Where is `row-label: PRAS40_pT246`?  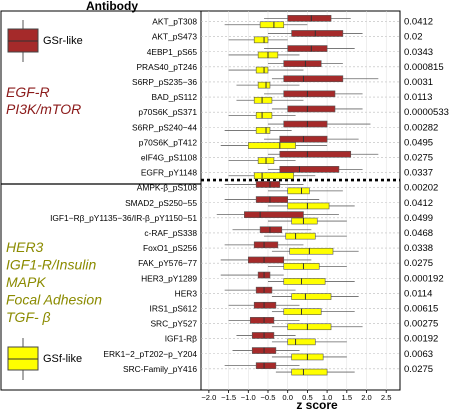
row-label: PRAS40_pT246 is located at coordinates (166, 67).